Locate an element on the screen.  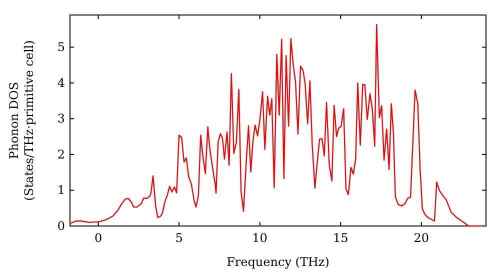
x-tick-label: 10 is located at coordinates (260, 238).